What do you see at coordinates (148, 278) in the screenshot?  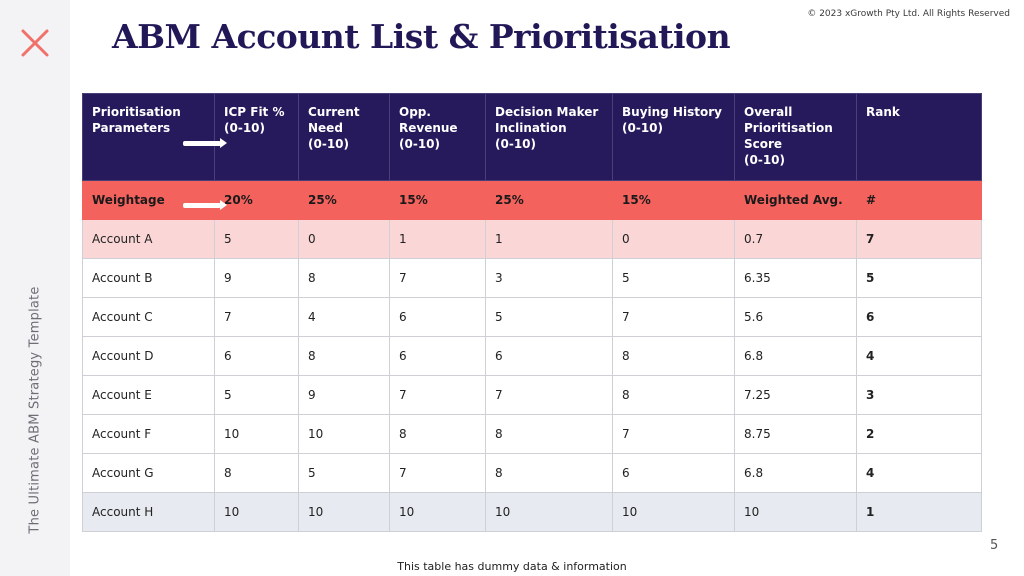 I see `account-name-cell: Account B` at bounding box center [148, 278].